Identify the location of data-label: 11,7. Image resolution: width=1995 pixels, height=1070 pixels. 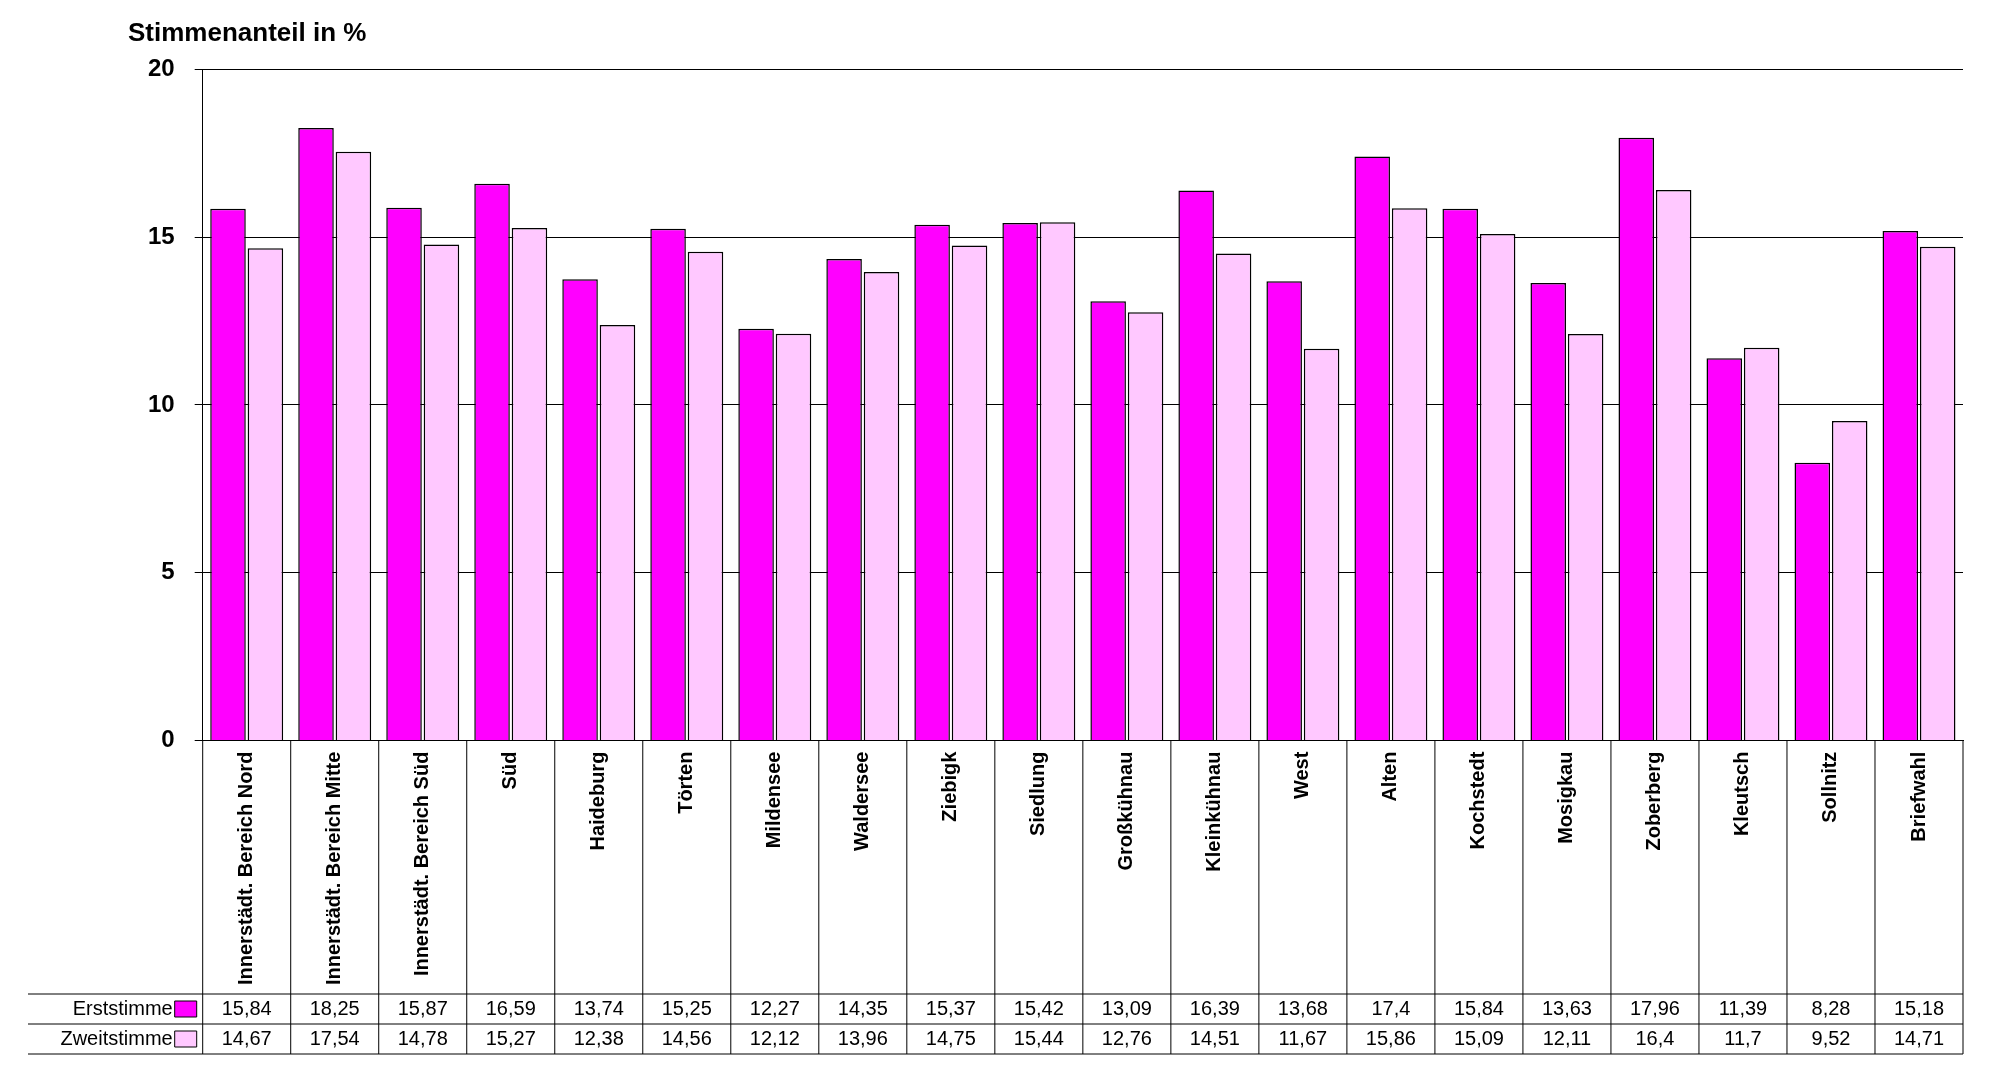
(1743, 1037).